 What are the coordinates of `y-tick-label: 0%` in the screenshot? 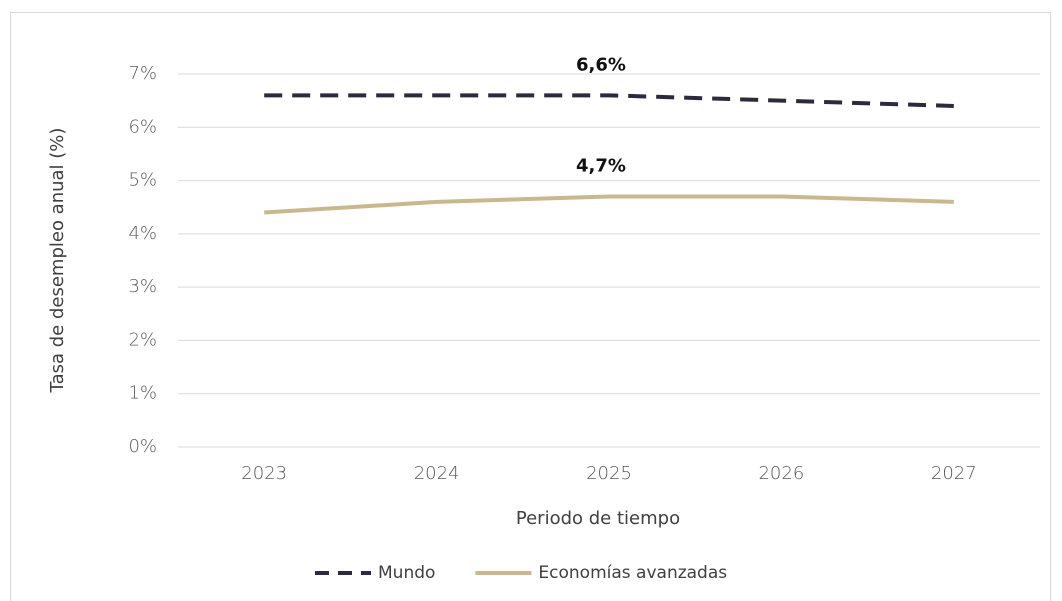 It's located at (142, 446).